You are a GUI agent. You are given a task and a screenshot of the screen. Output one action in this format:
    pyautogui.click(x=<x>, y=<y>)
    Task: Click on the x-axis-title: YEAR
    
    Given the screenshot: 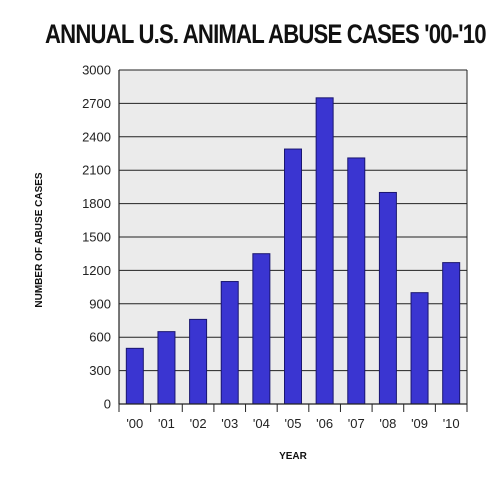 What is the action you would take?
    pyautogui.click(x=293, y=456)
    